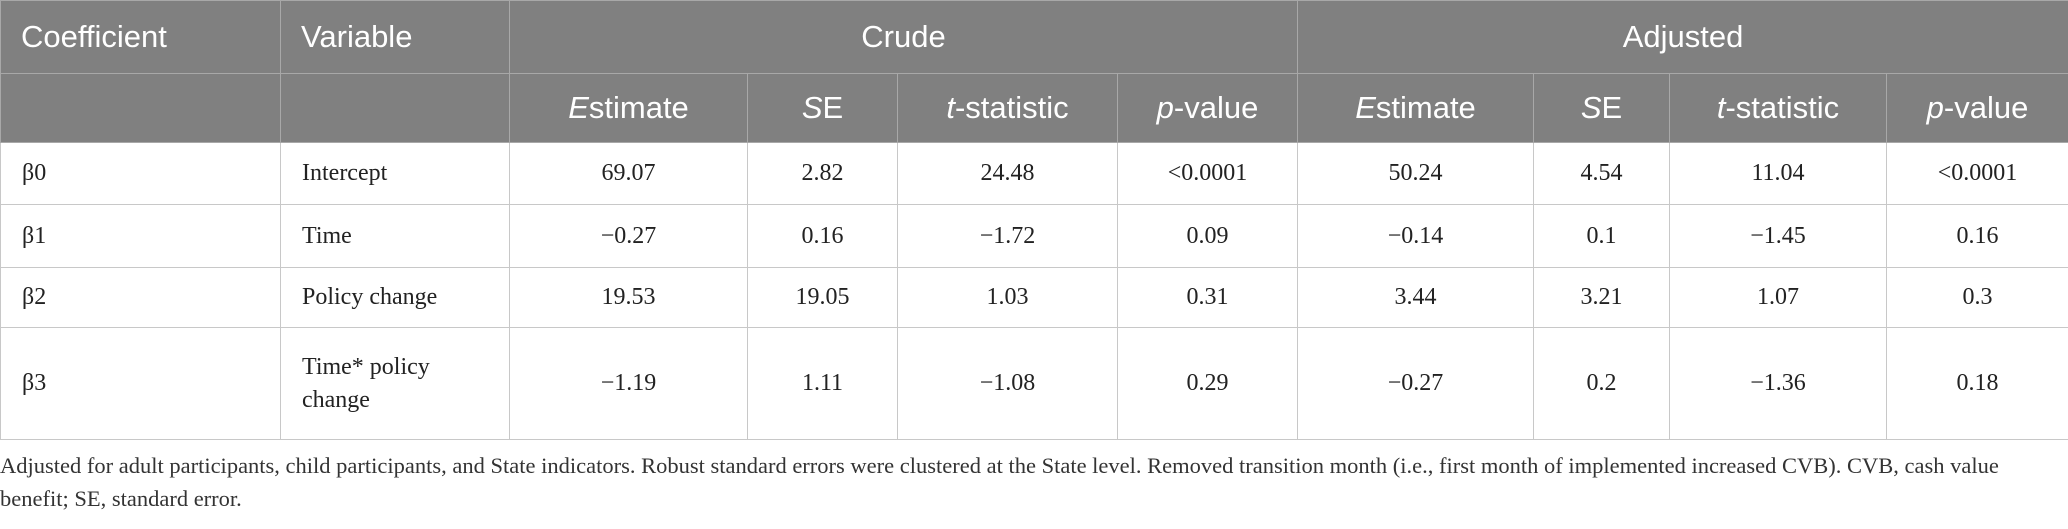  Describe the element at coordinates (822, 173) in the screenshot. I see `data-cell: 2.82` at that location.